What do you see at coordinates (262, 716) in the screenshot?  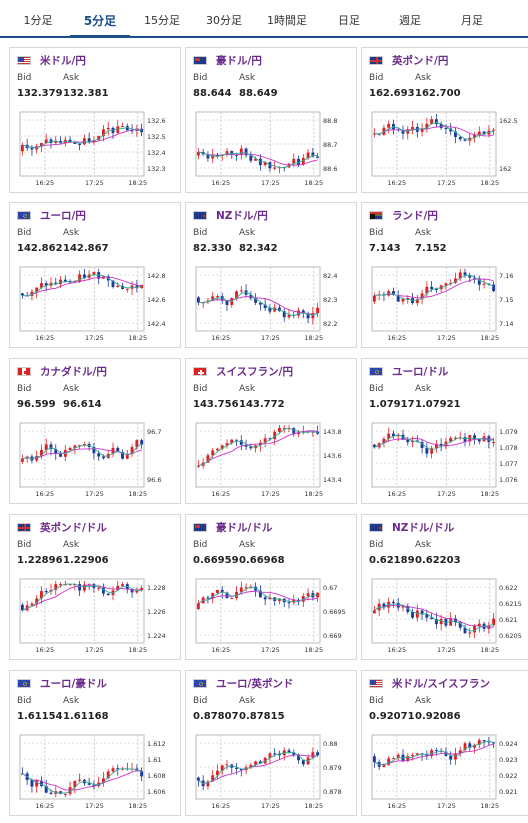 I see `ask-value: 0.87815` at bounding box center [262, 716].